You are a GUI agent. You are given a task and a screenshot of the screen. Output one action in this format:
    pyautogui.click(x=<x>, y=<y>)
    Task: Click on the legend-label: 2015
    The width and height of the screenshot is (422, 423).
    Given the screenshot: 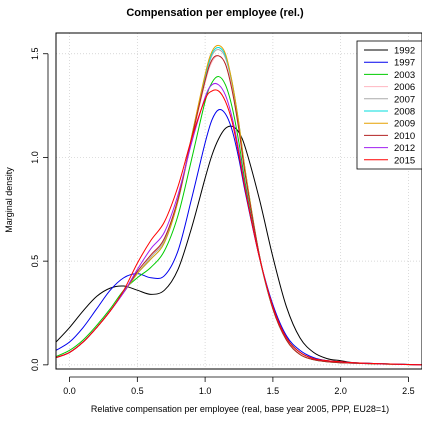 What is the action you would take?
    pyautogui.click(x=404, y=160)
    